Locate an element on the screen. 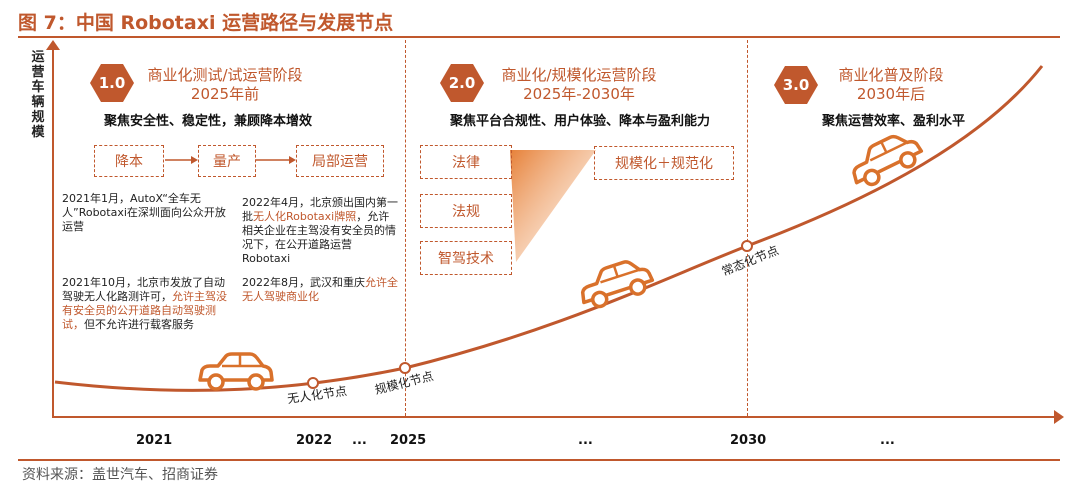  x-axis-arrow is located at coordinates (1059, 417).